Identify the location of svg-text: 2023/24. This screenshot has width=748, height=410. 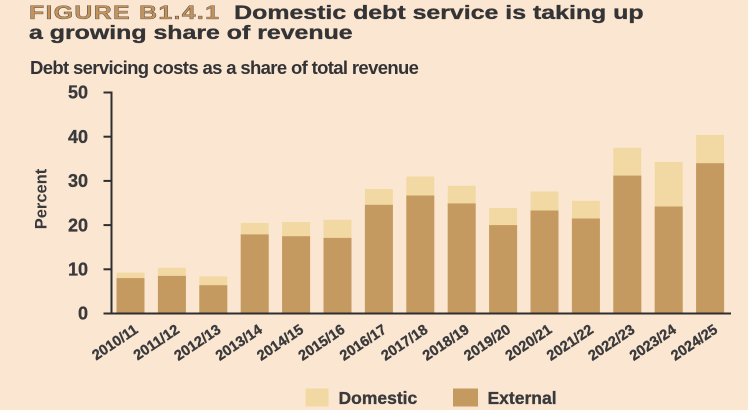
(653, 343).